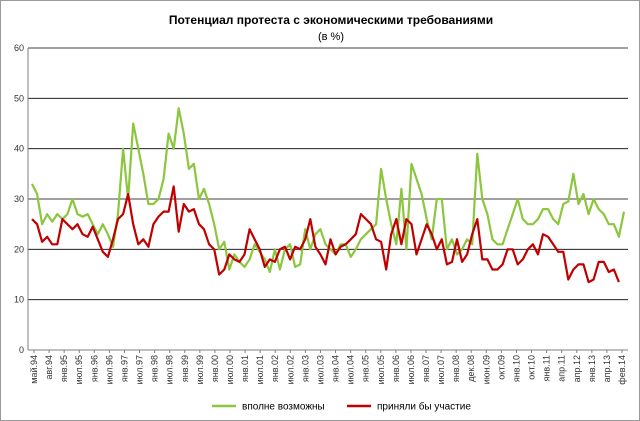 The image size is (640, 421). I want to click on x-tick-label: июл.03, so click(320, 369).